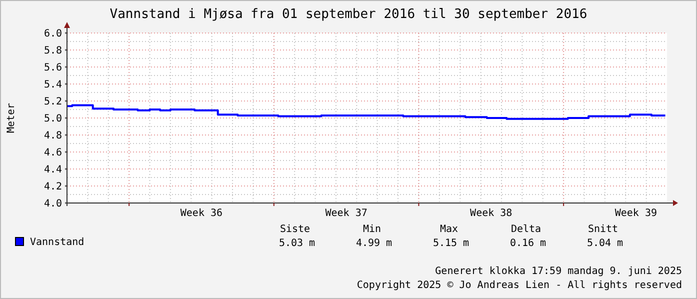 The height and width of the screenshot is (299, 697). Describe the element at coordinates (528, 243) in the screenshot. I see `text: 0.16 m` at that location.